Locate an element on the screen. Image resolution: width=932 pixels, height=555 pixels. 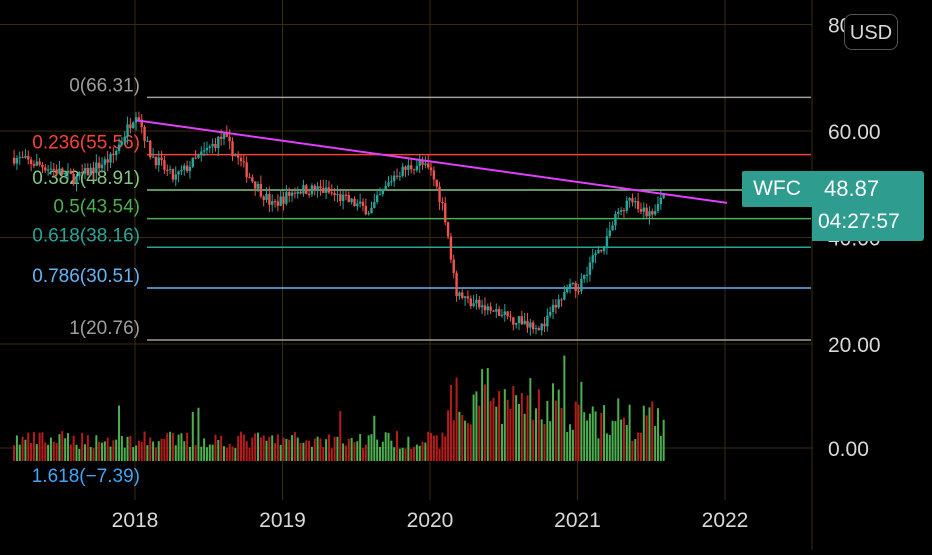
fib-level-label: 1.618(−7.39) is located at coordinates (86, 476).